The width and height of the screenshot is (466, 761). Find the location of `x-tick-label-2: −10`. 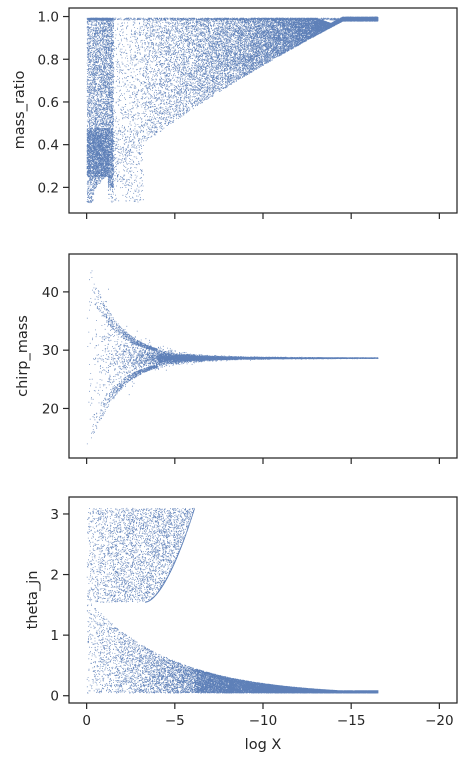

x-tick-label-2: −10 is located at coordinates (263, 721).